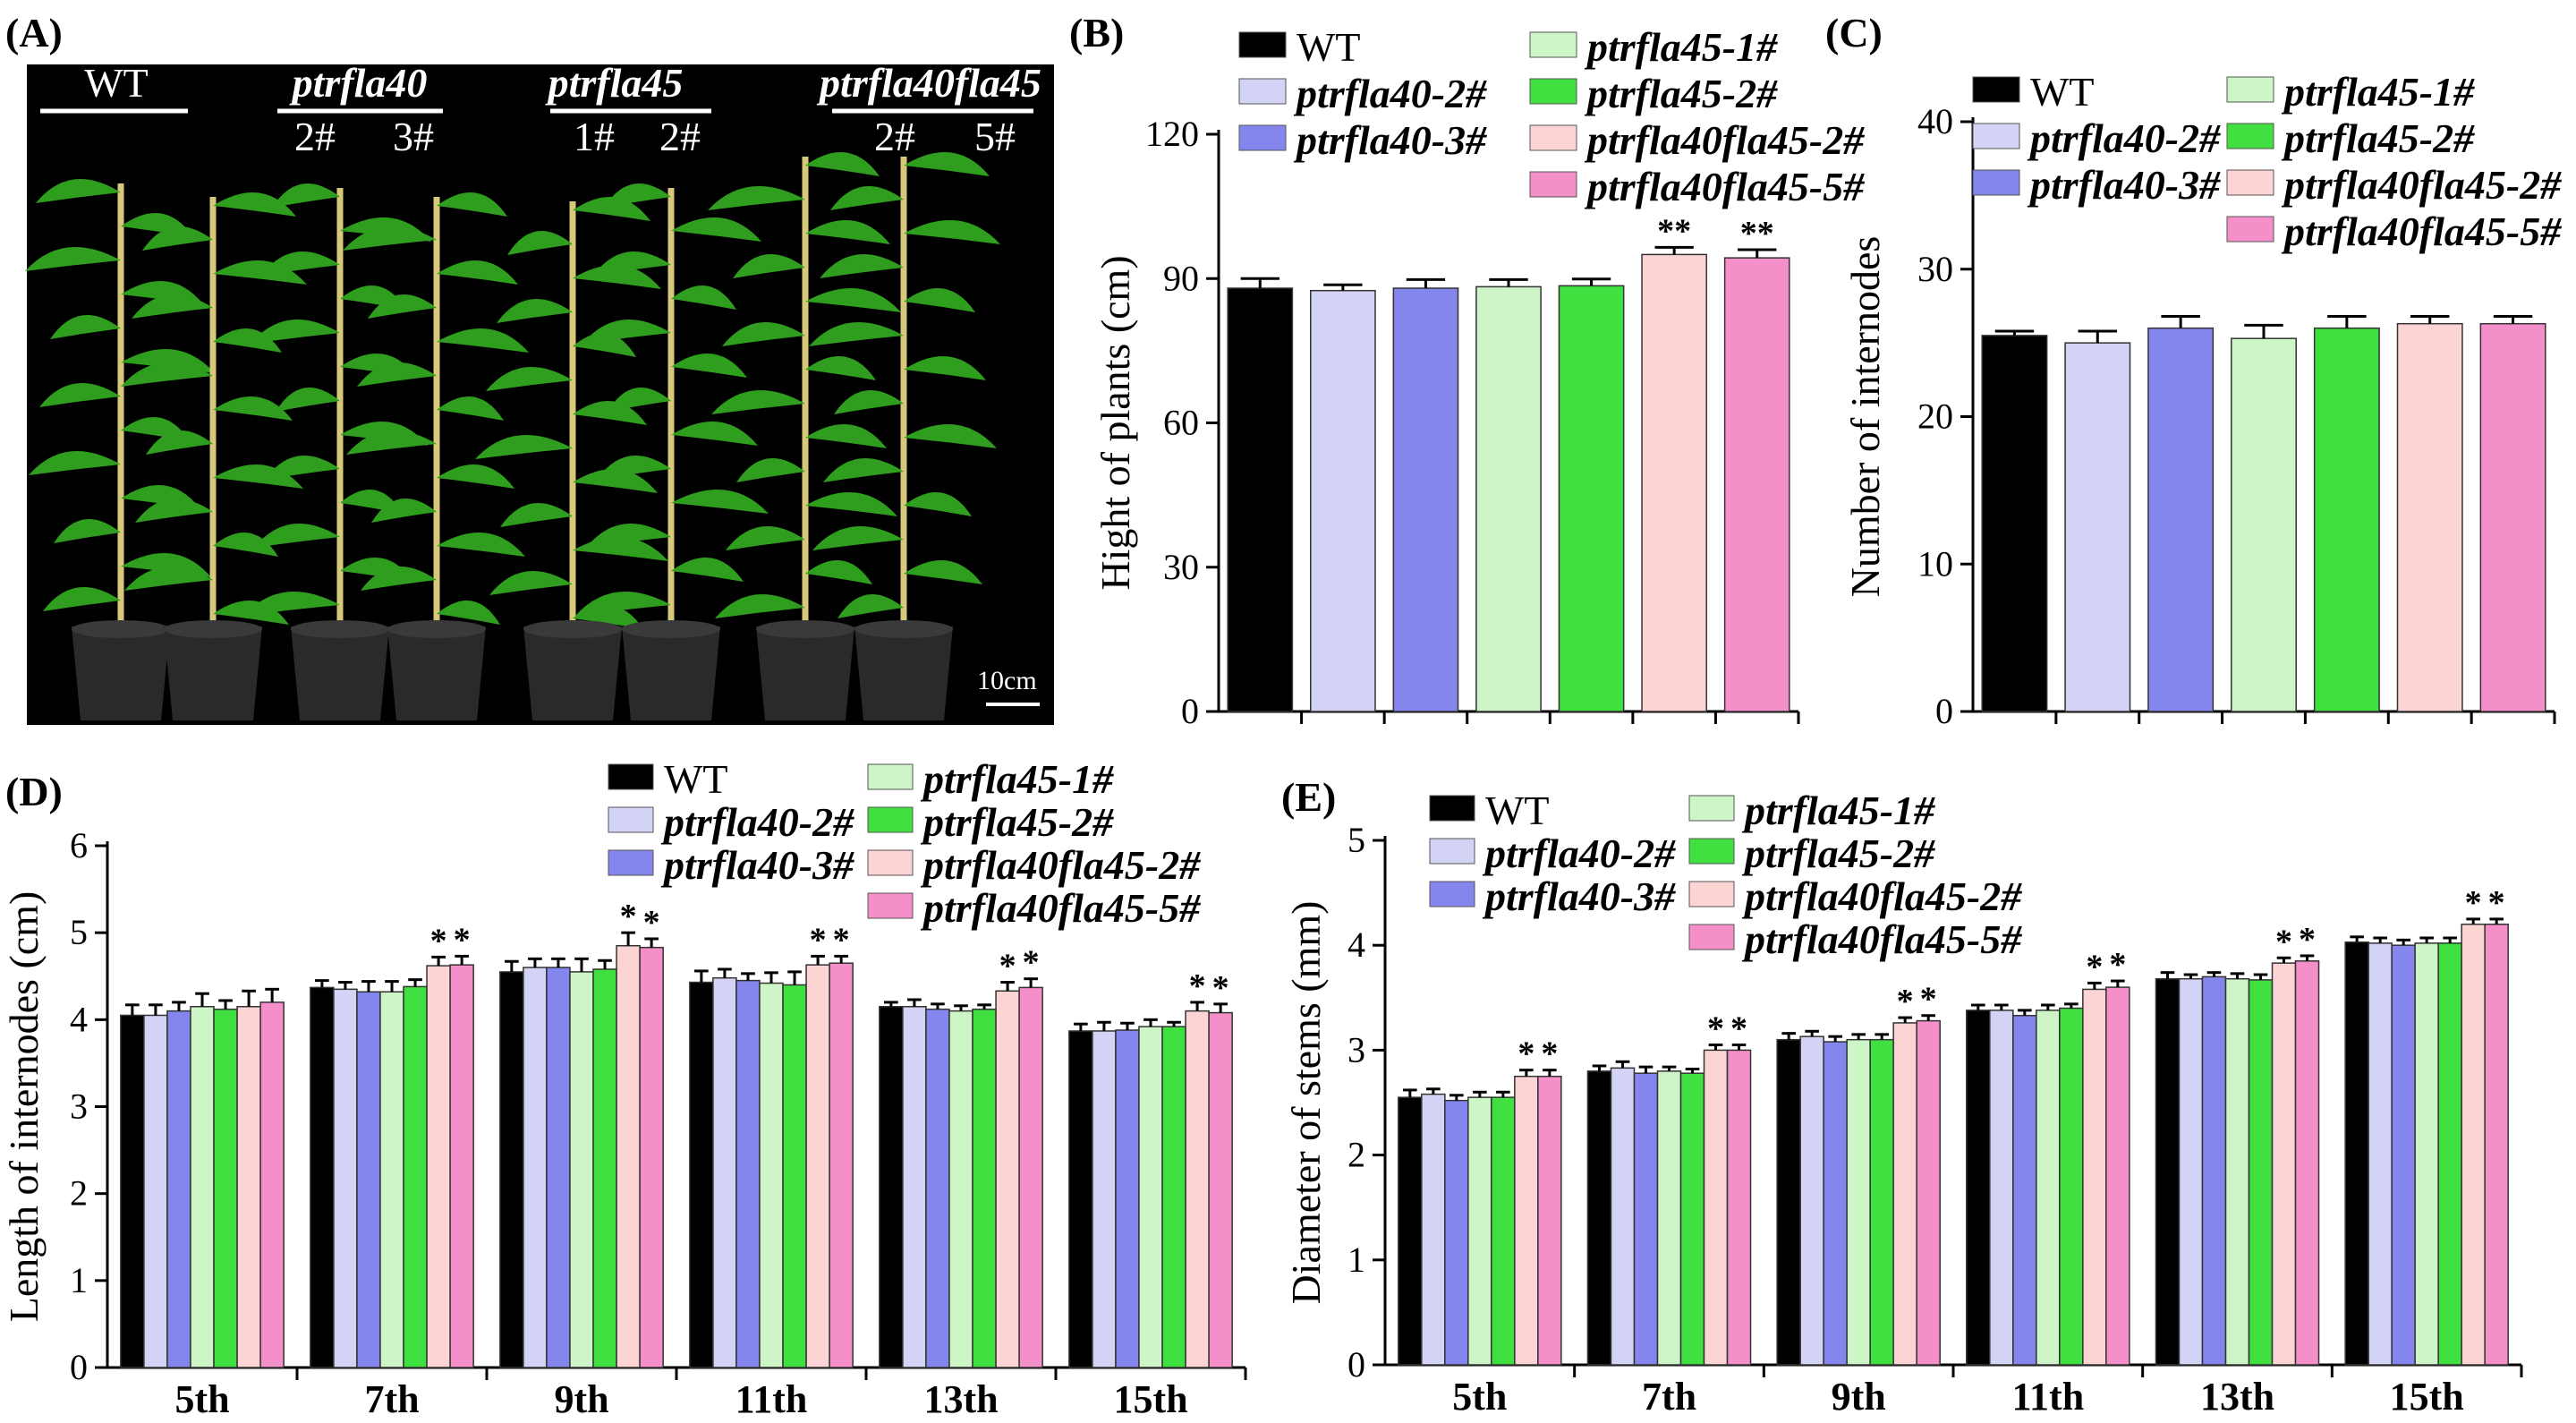  What do you see at coordinates (24, 1107) in the screenshot?
I see `y-axis-label: Length of internodes (cm)` at bounding box center [24, 1107].